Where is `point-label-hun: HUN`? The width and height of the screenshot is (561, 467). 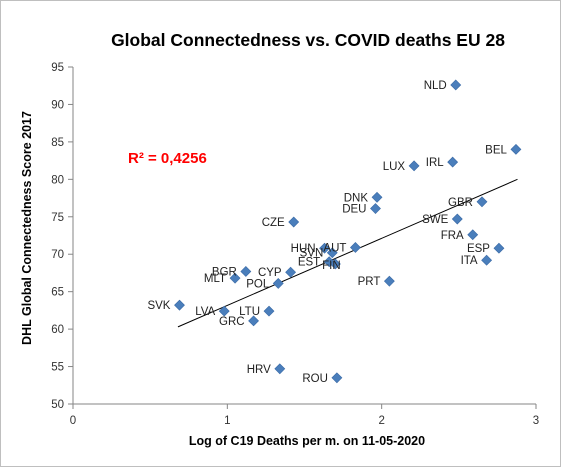 point-label-hun: HUN is located at coordinates (303, 249).